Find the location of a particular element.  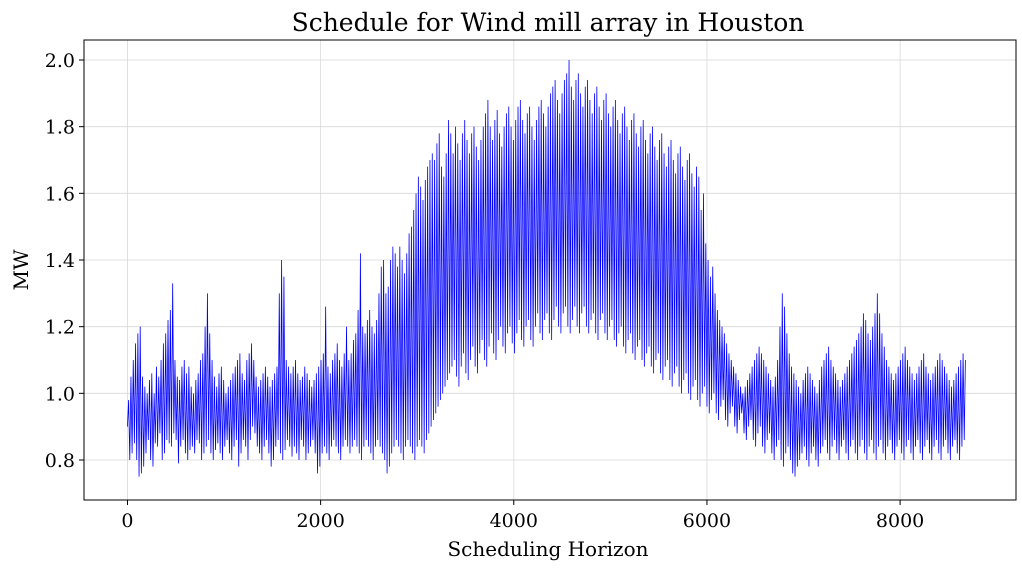

y-tick-label: 1.0 is located at coordinates (60, 394).